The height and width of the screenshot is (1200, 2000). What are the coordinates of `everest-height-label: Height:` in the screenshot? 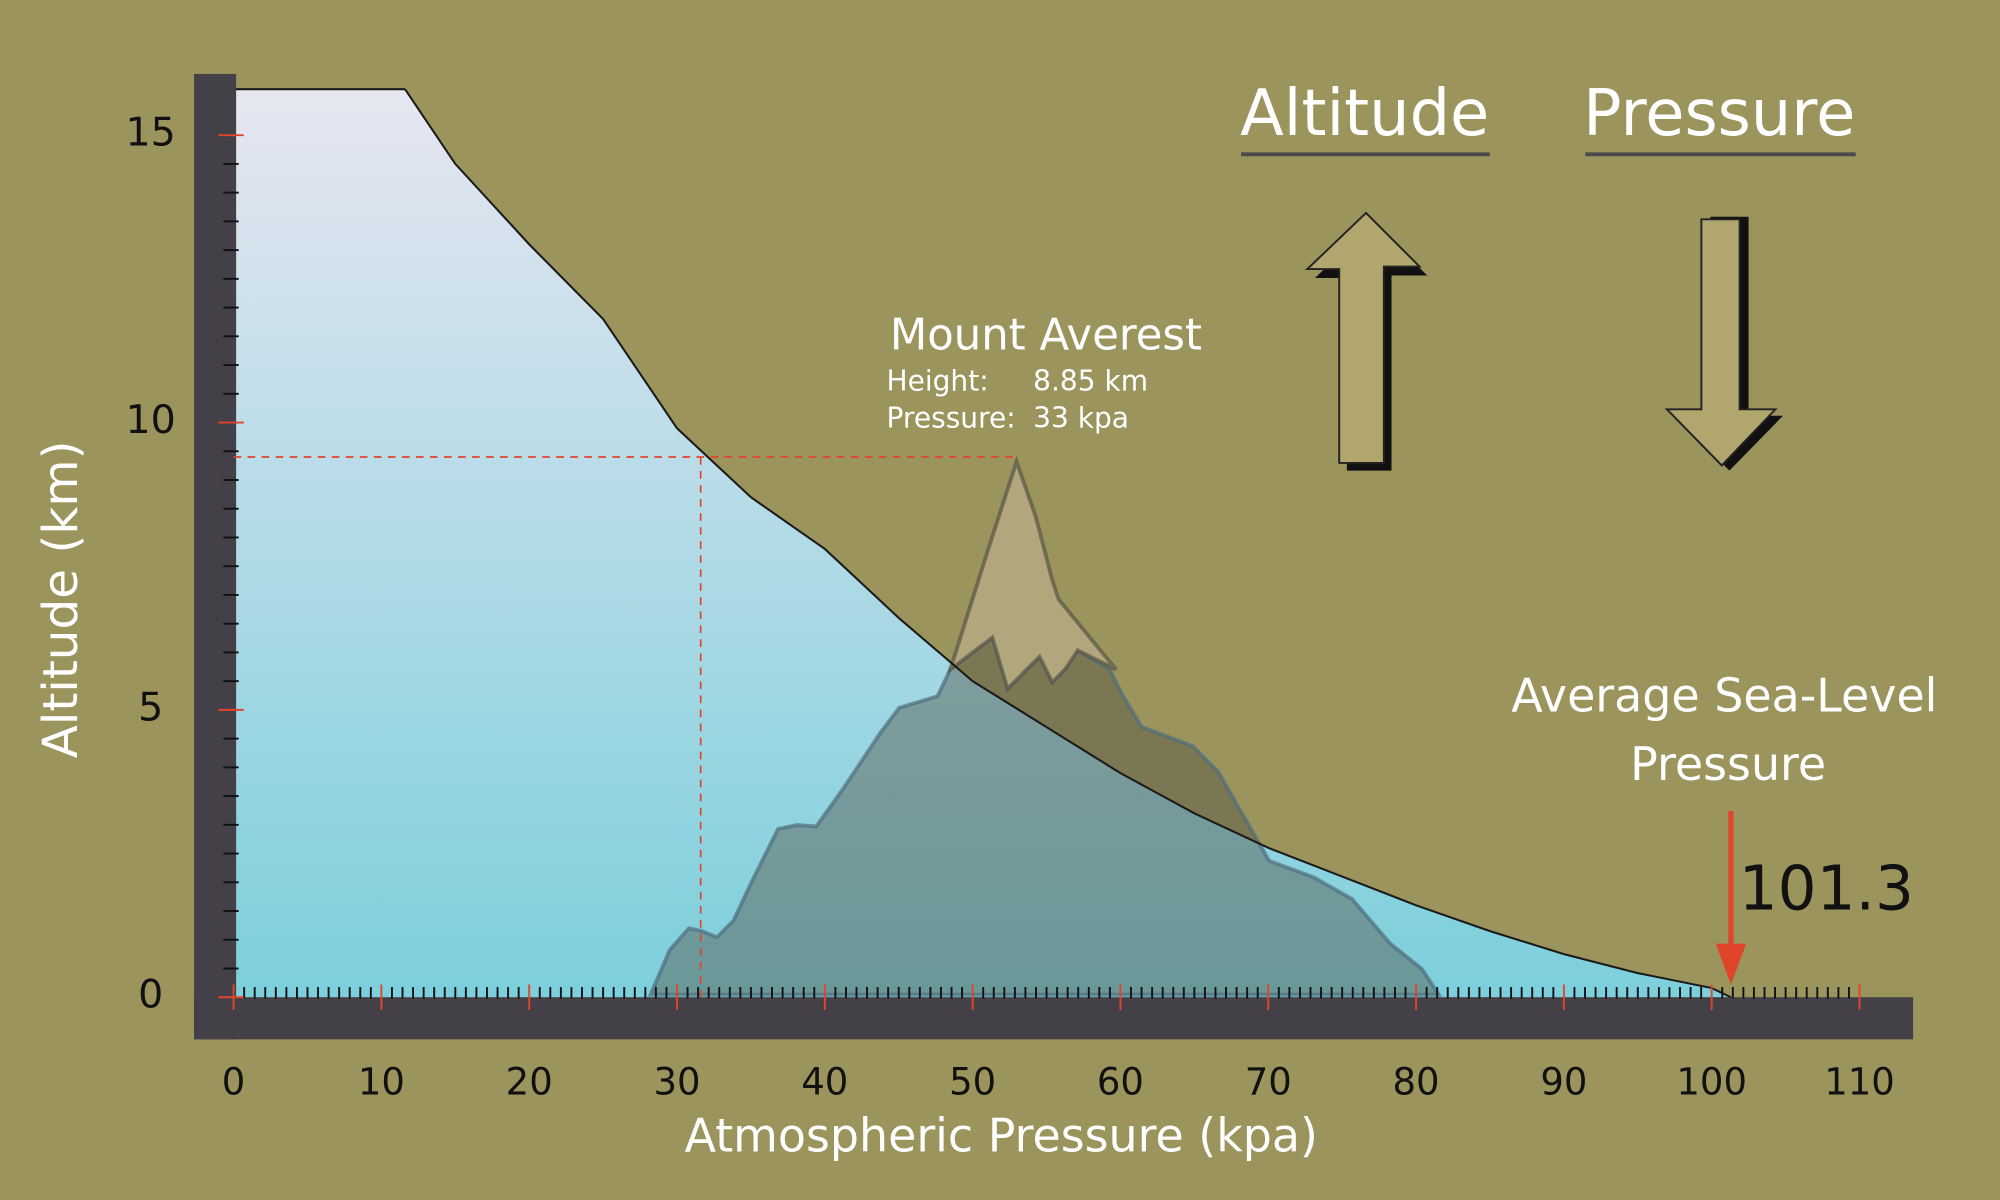 It's located at (938, 381).